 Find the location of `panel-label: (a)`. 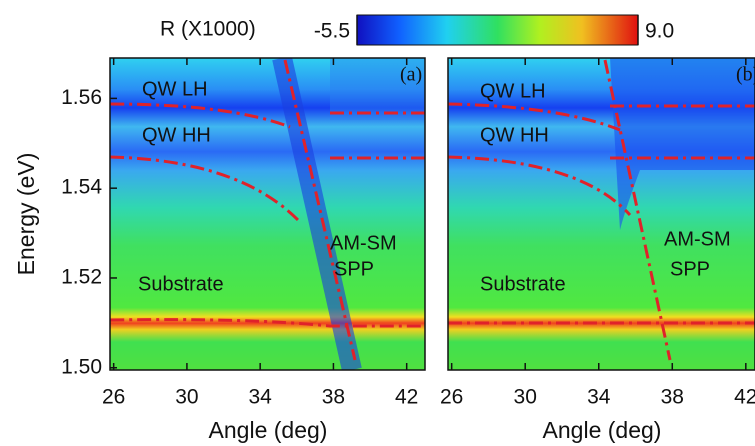

panel-label: (a) is located at coordinates (411, 75).